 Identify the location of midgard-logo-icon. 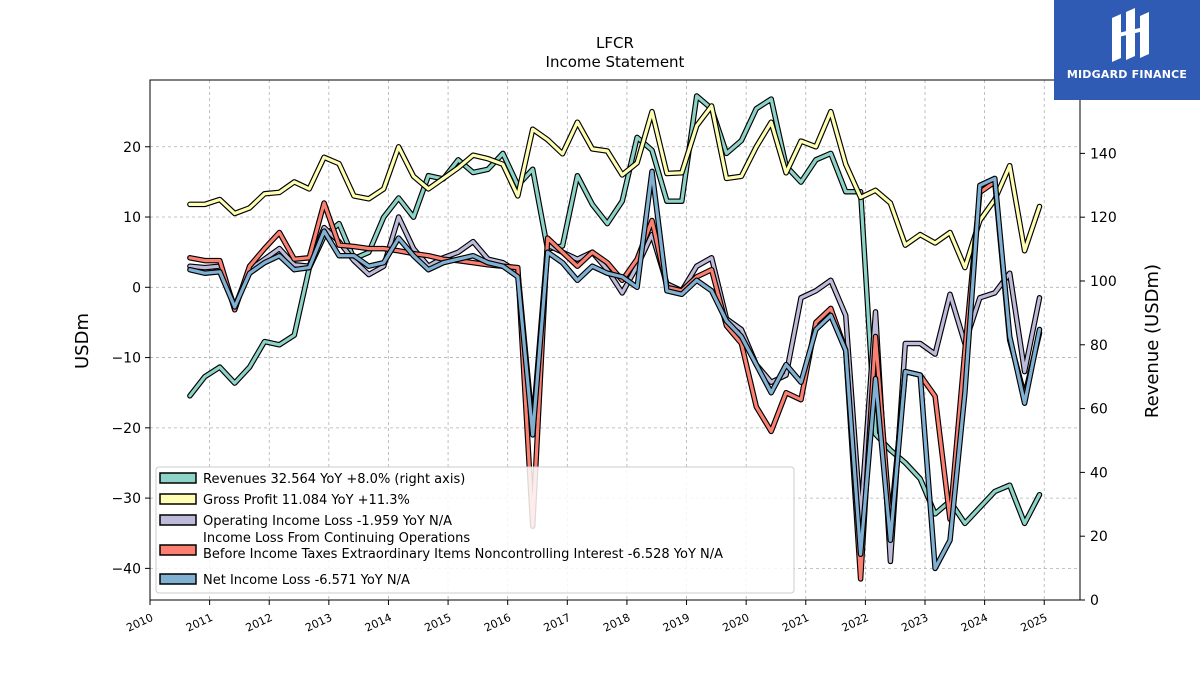
(1130, 35).